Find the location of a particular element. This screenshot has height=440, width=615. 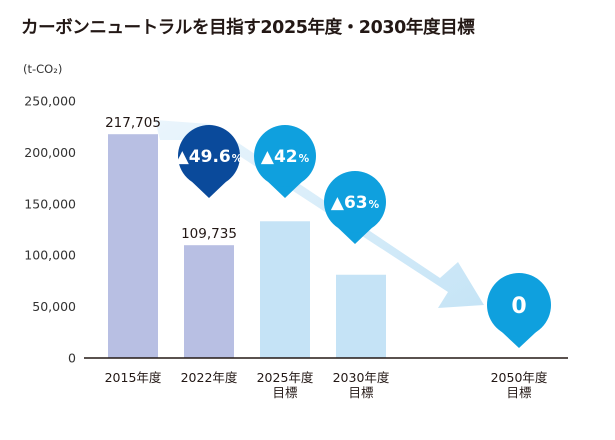

data-label: 217,705 is located at coordinates (133, 123).